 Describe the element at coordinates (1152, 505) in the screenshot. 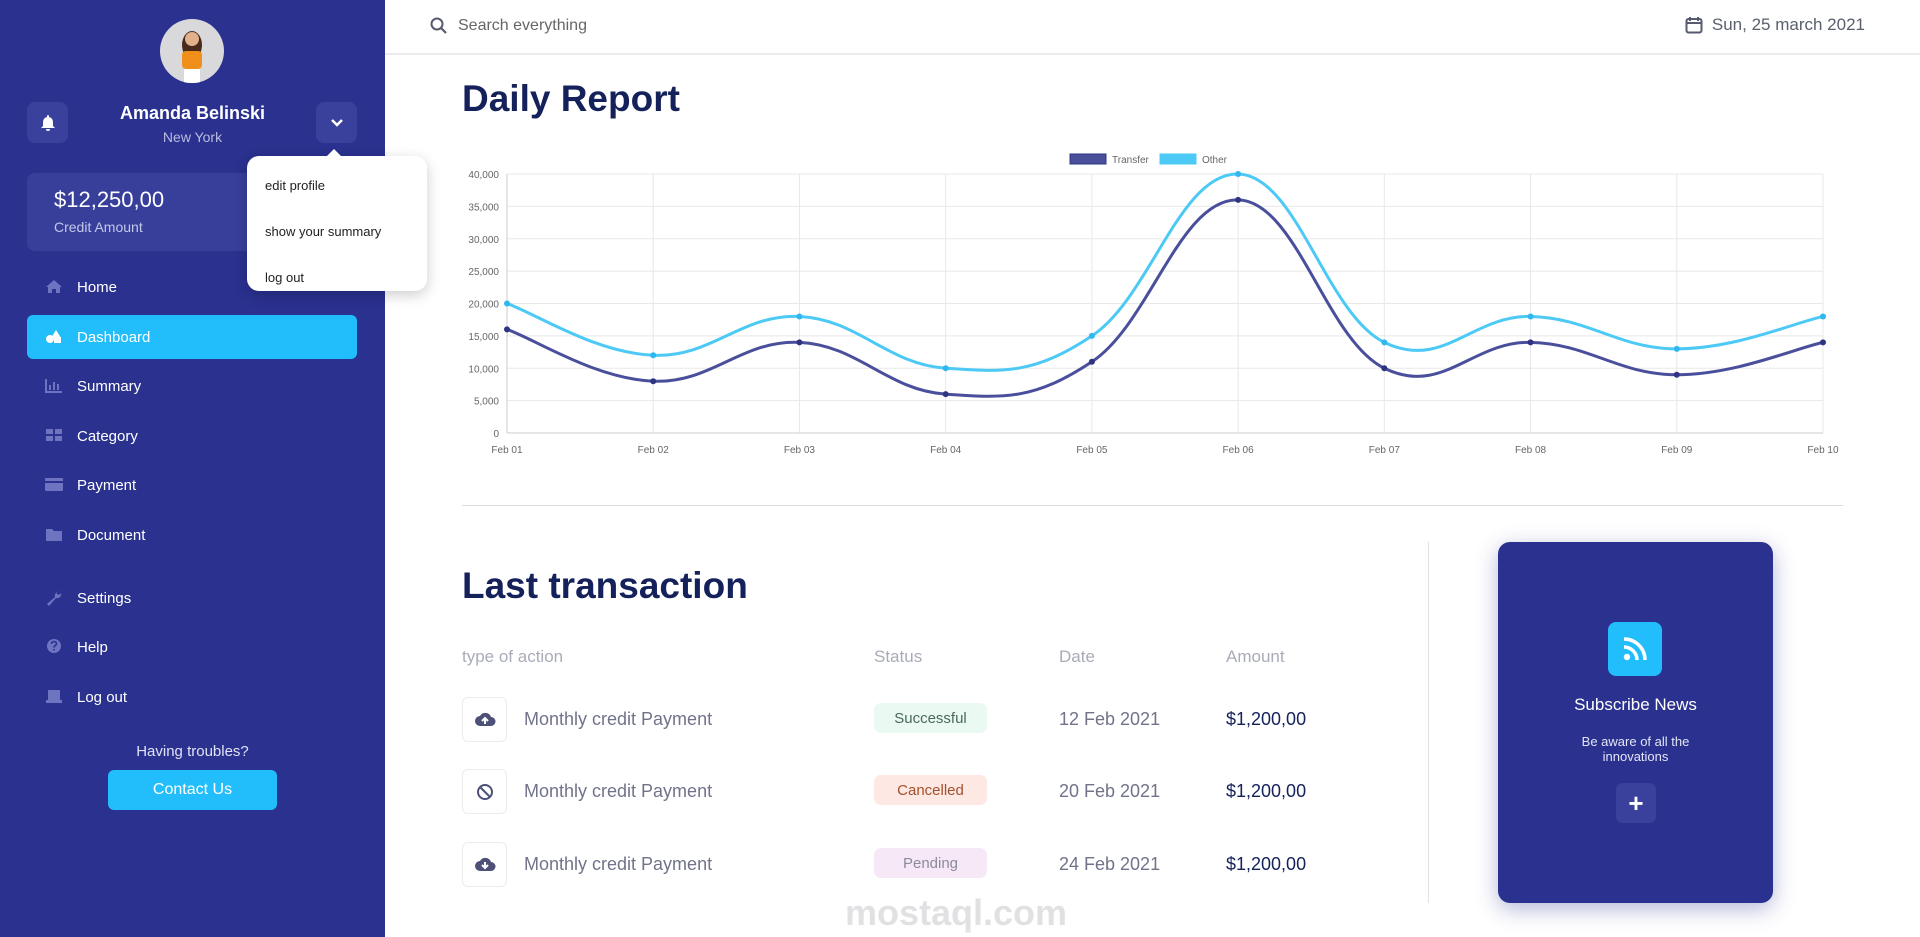

I see `section-divider` at that location.